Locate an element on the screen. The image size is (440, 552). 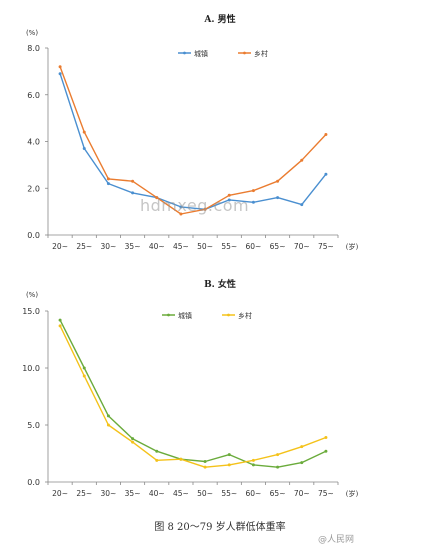
y-tick-label: 15.0 is located at coordinates (31, 311).